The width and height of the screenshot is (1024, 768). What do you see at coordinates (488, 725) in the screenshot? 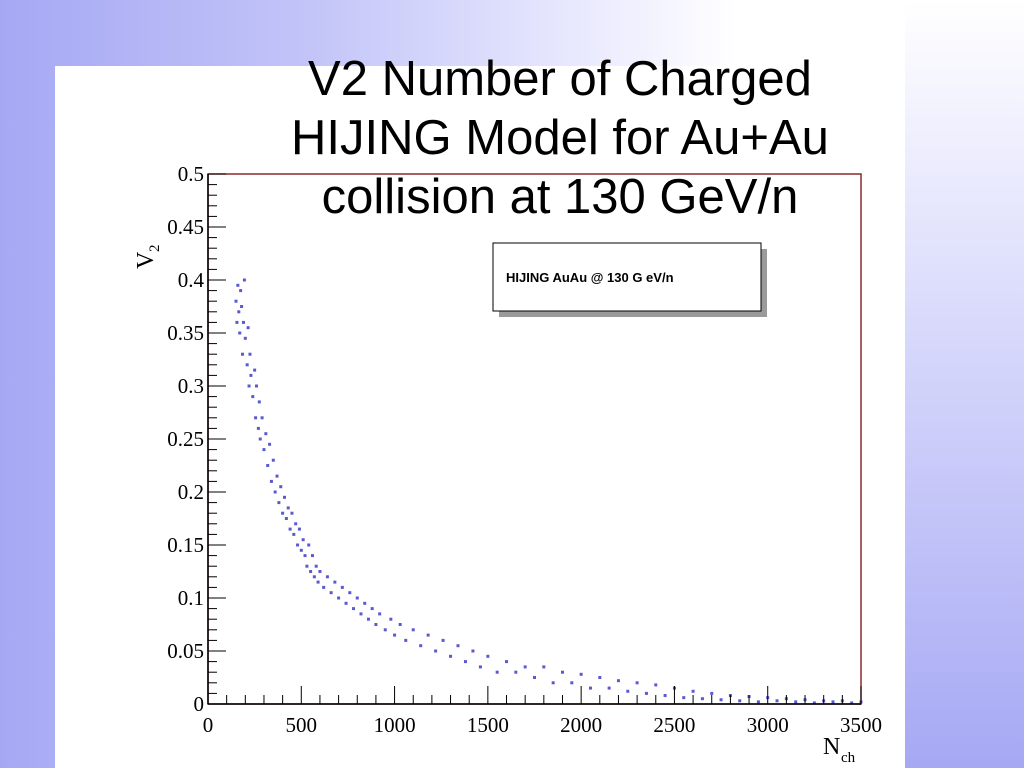
I see `x-tick-label: 1500` at bounding box center [488, 725].